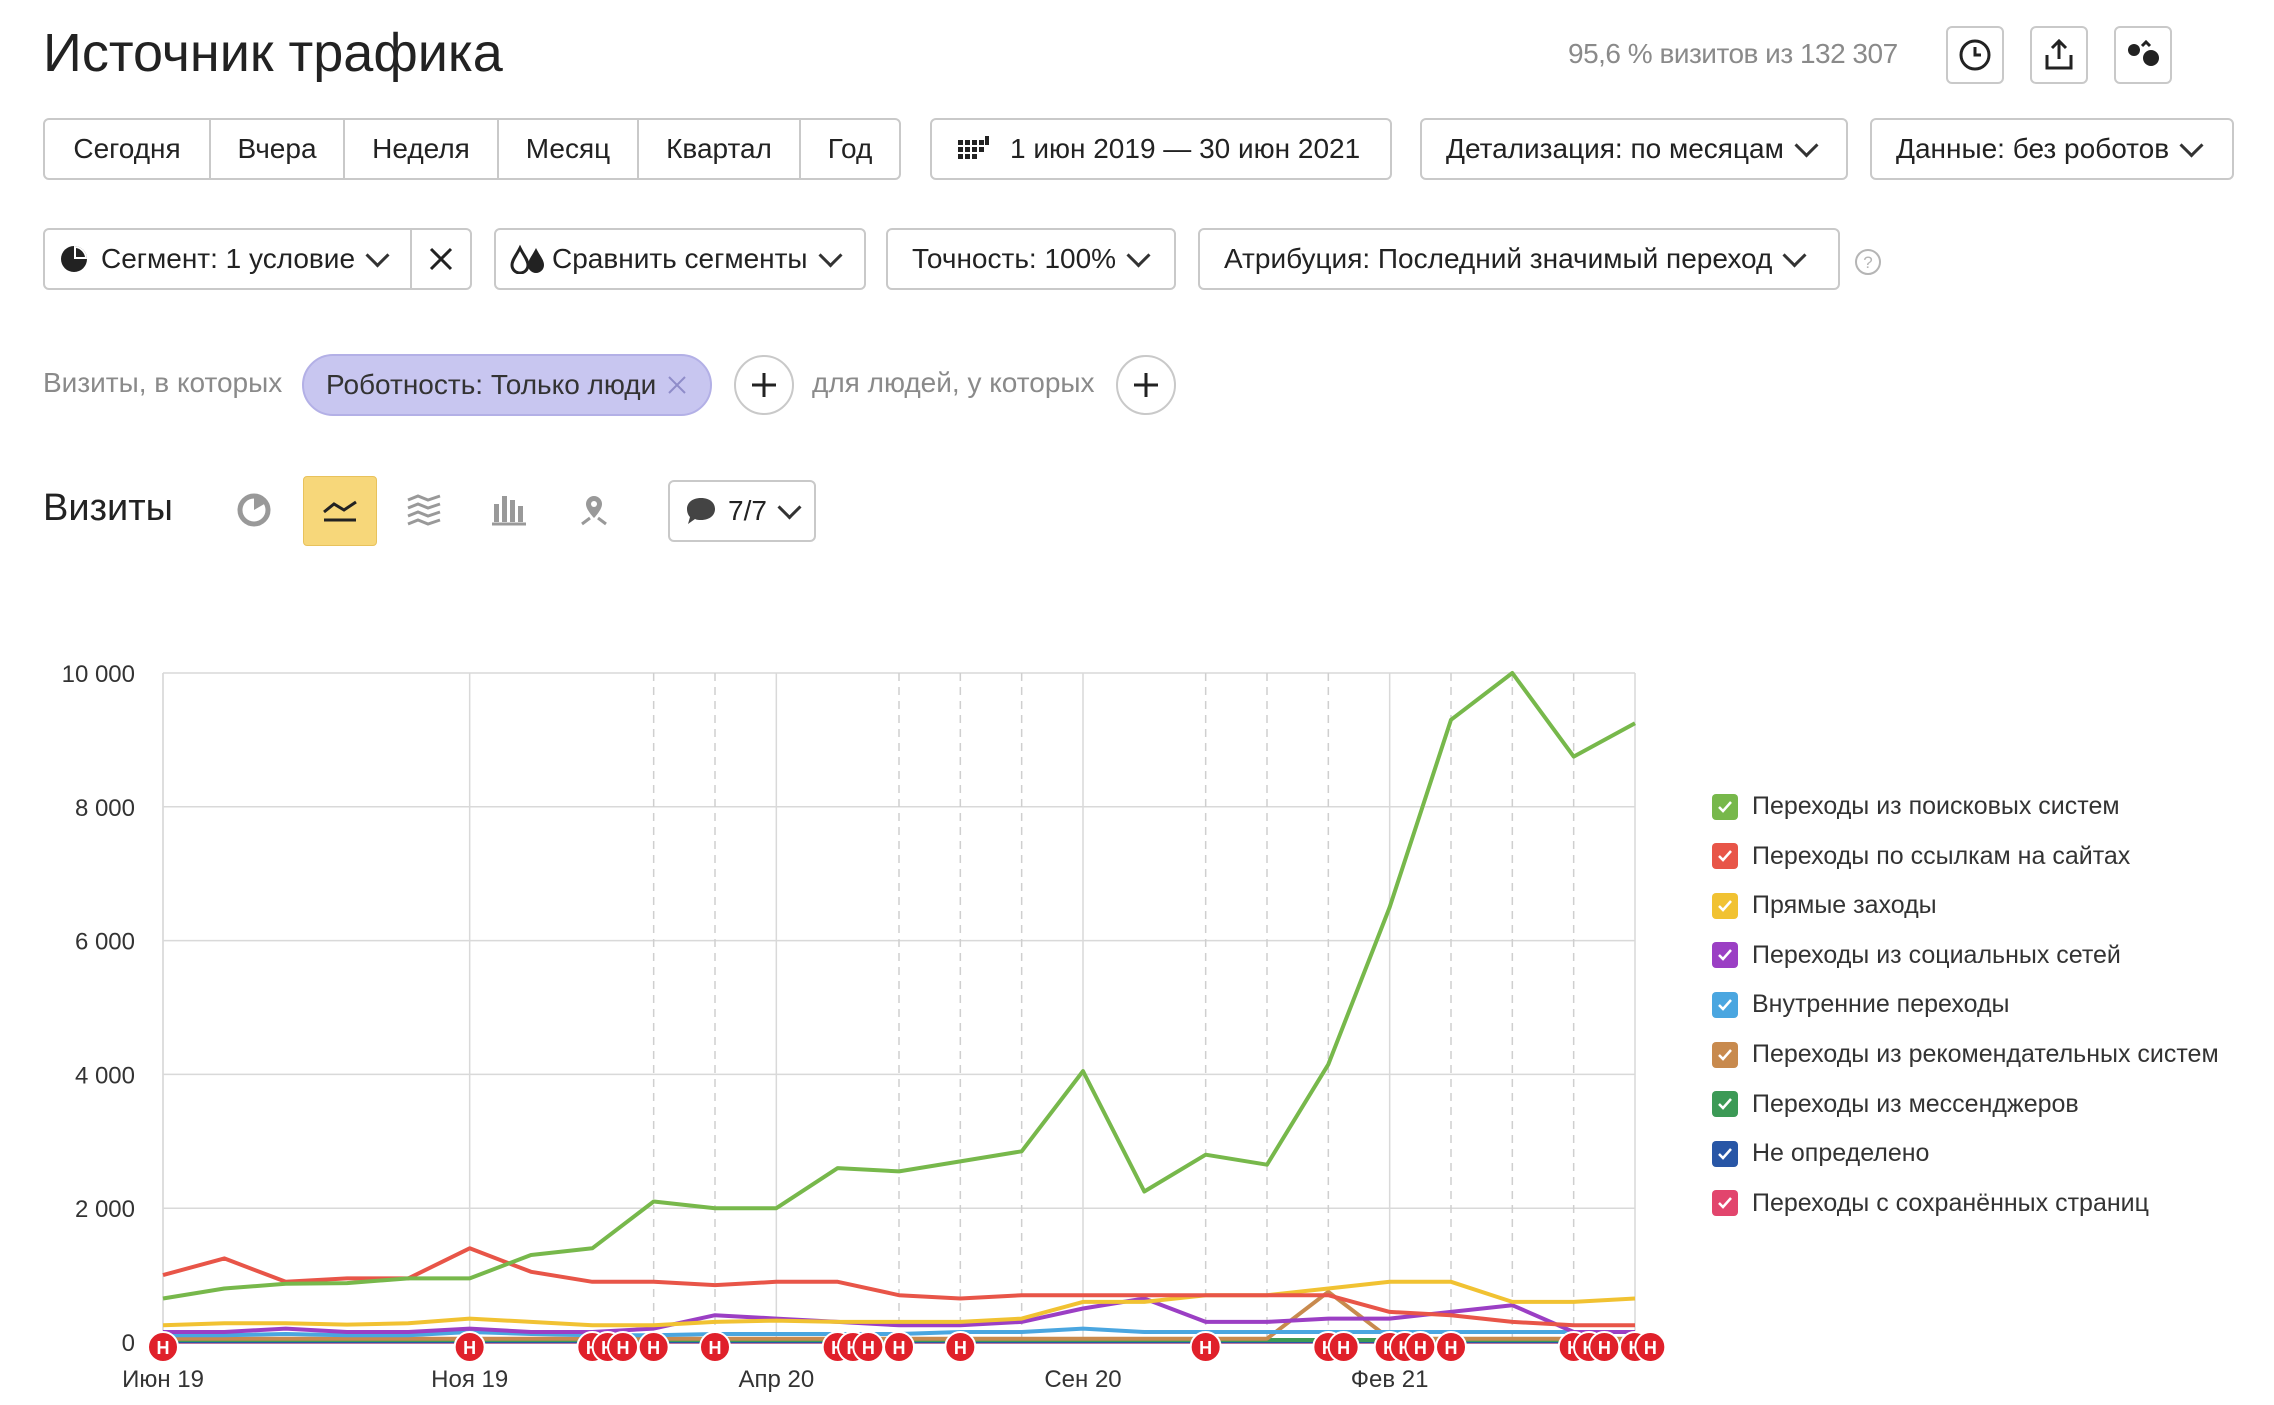 The image size is (2274, 1405). I want to click on segment-dropdown: Сегмент: 1 условие, so click(227, 259).